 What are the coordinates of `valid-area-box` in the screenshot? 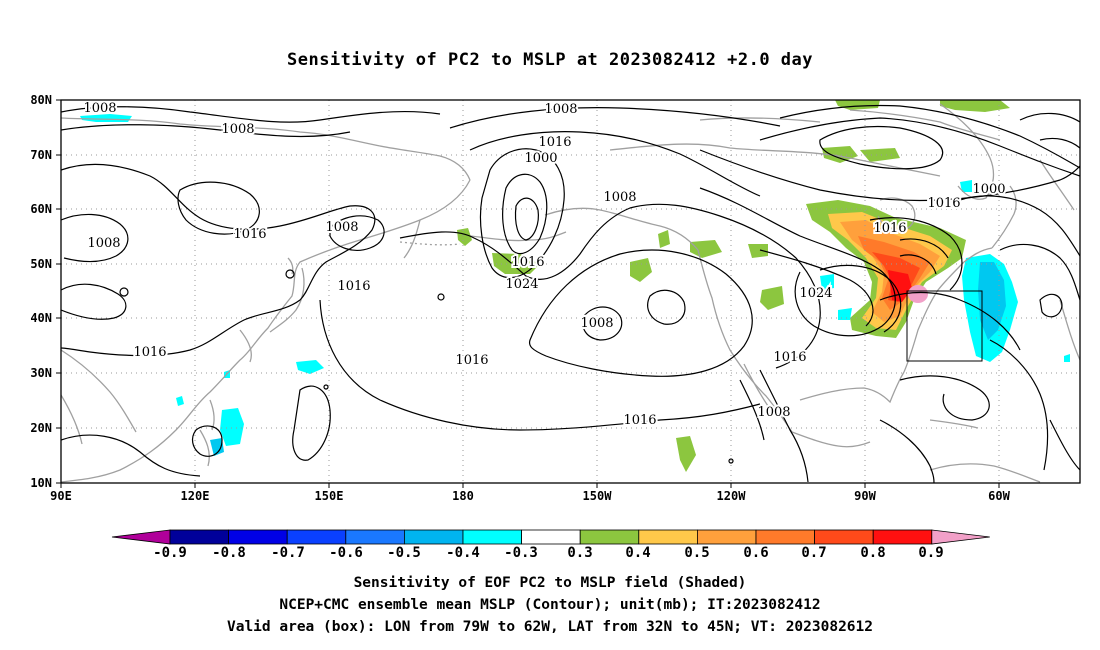 It's located at (944, 326).